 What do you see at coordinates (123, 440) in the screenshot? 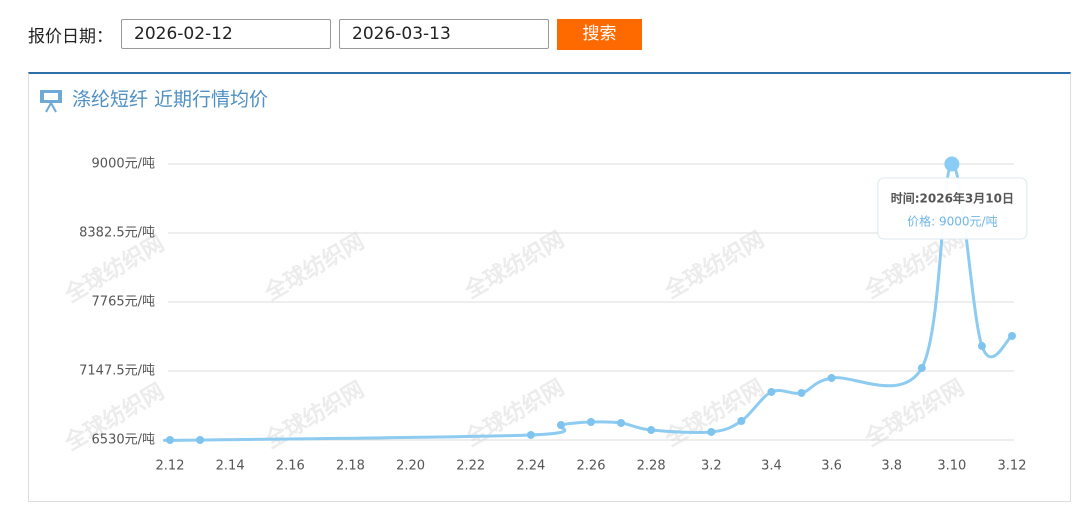
I see `y-tick-label: 6530元/吨` at bounding box center [123, 440].